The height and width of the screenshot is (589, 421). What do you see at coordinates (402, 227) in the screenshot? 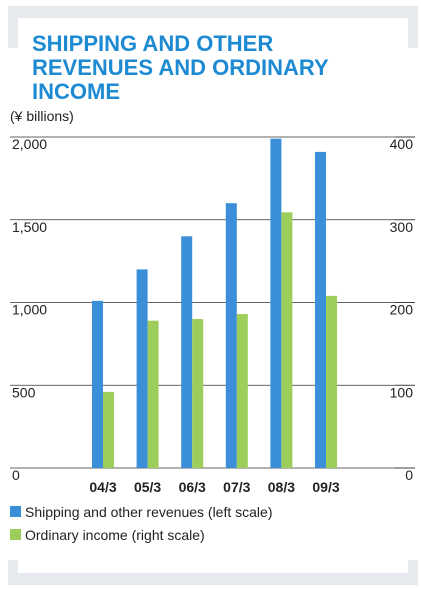
I see `y2-tick-label: 300` at bounding box center [402, 227].